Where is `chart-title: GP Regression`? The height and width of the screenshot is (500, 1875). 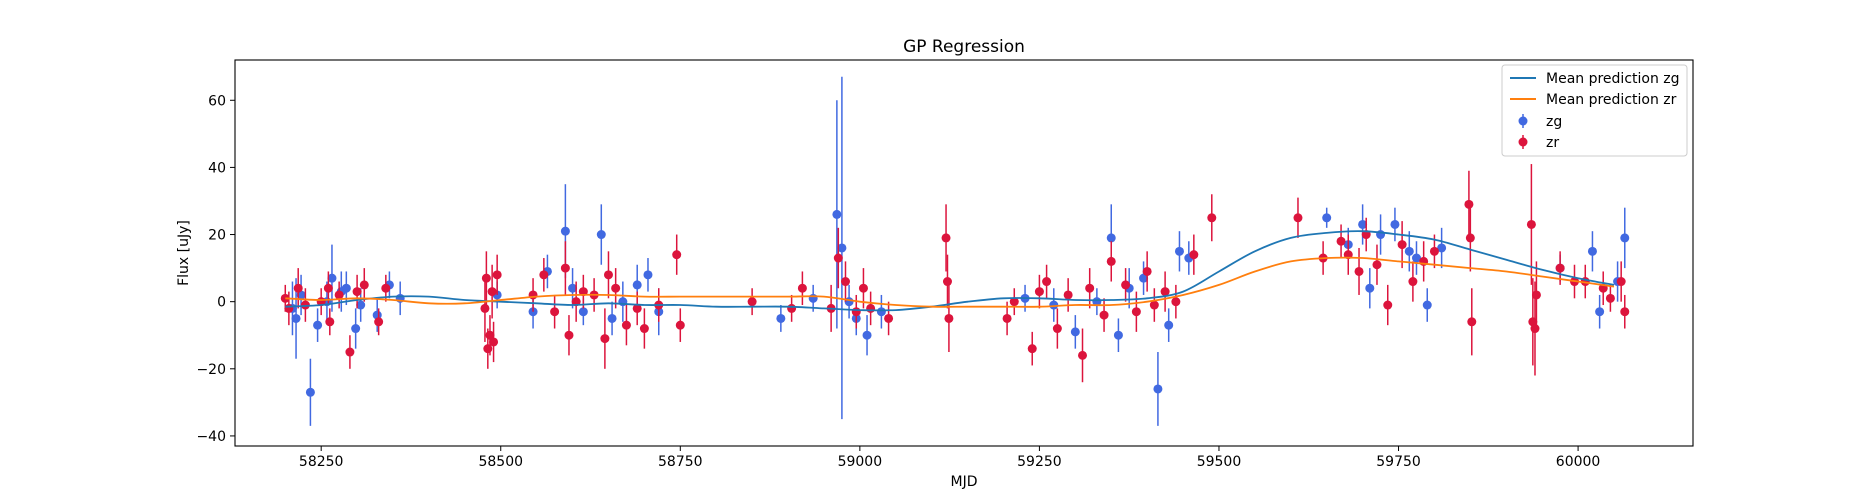 chart-title: GP Regression is located at coordinates (964, 47).